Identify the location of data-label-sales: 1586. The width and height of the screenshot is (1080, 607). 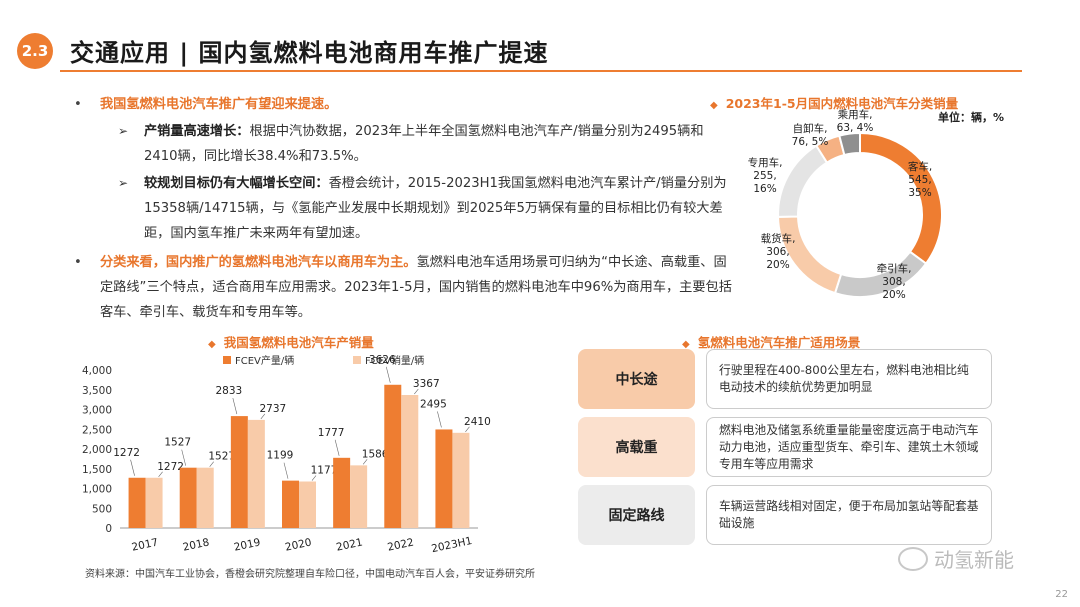
(375, 454).